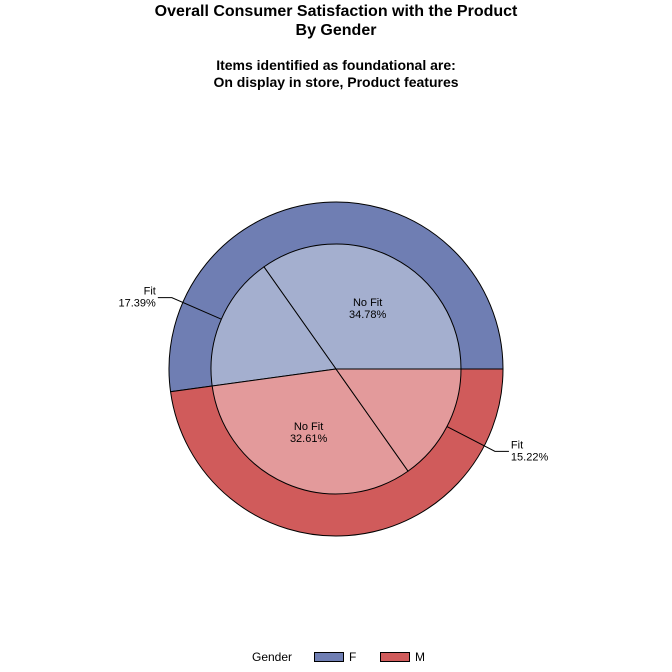 The image size is (672, 672). What do you see at coordinates (189, 308) in the screenshot?
I see `label-f-fit-leader` at bounding box center [189, 308].